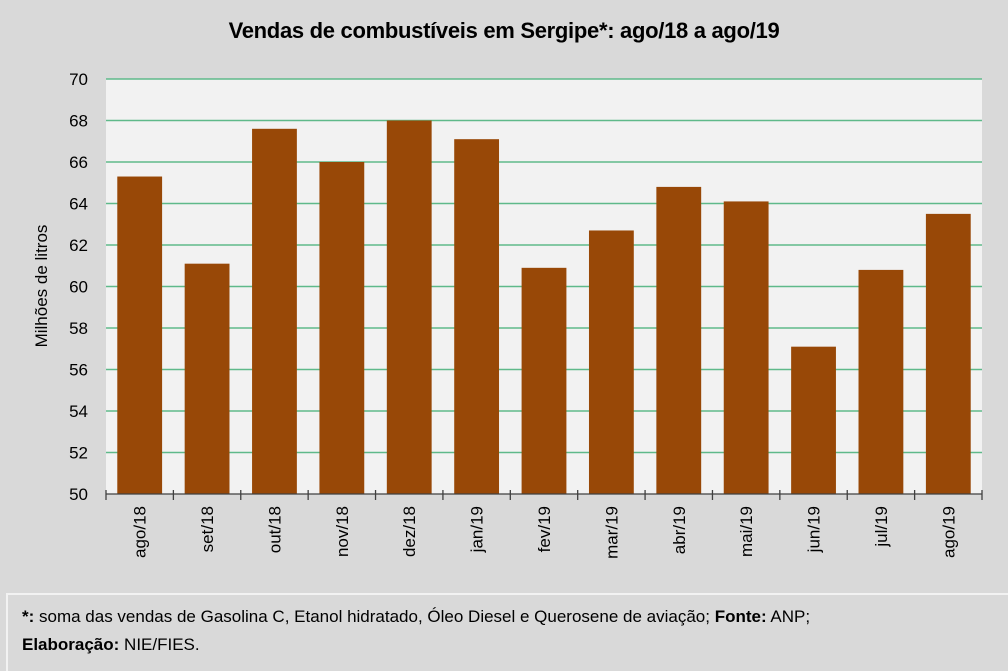 The height and width of the screenshot is (671, 1008). I want to click on x-tick-label: dez/18, so click(409, 531).